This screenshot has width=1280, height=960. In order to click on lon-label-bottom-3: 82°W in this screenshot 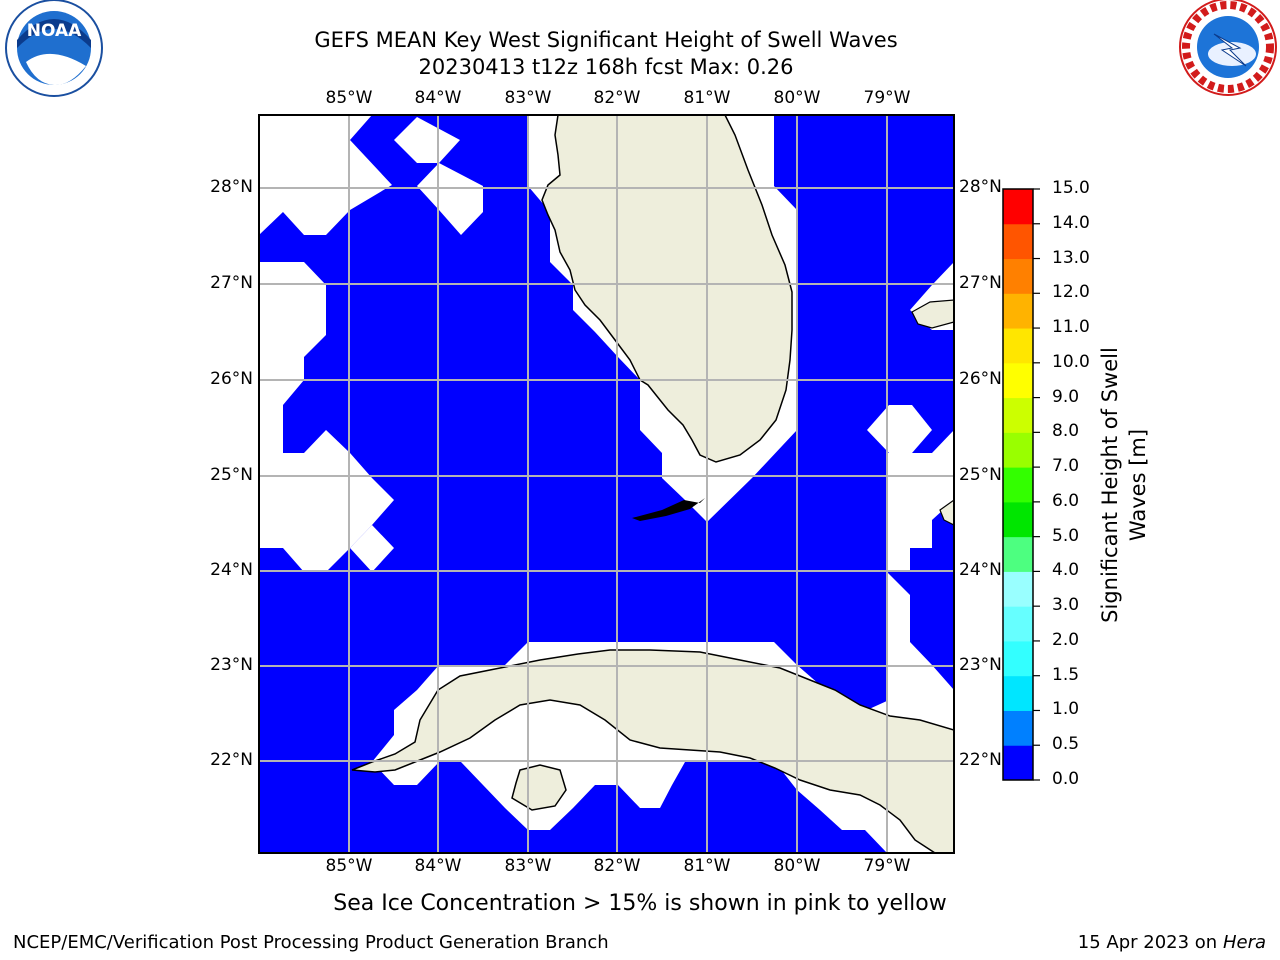, I will do `click(617, 866)`.